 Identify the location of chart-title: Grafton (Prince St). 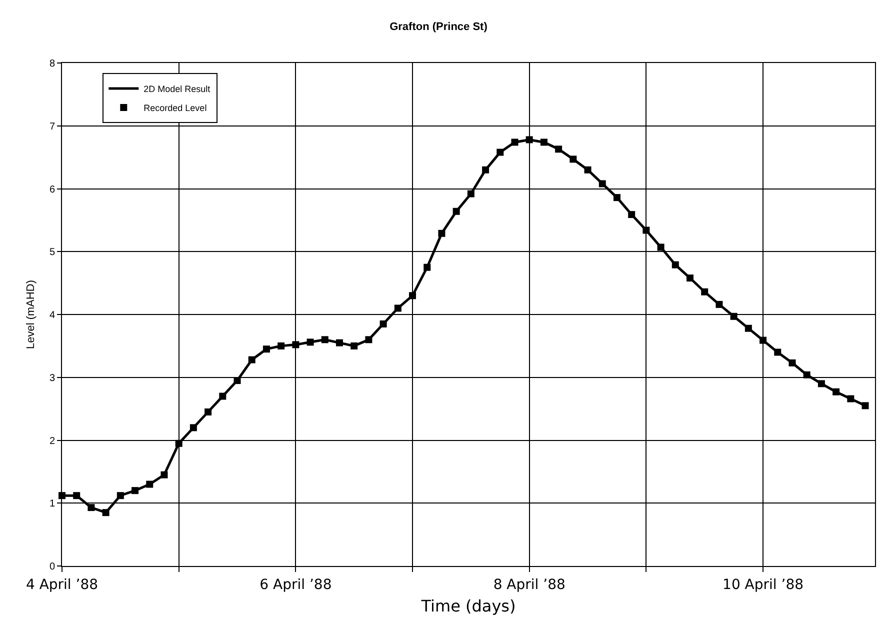
(439, 26).